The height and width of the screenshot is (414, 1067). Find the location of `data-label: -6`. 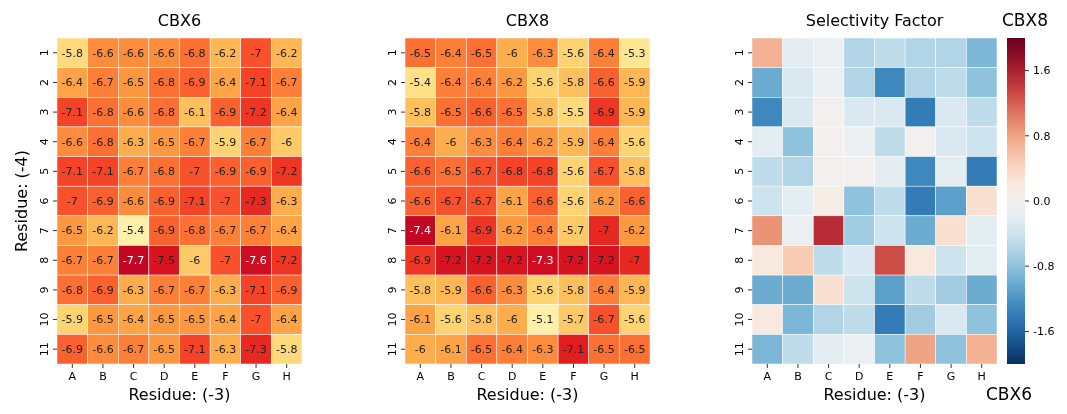

data-label: -6 is located at coordinates (287, 142).